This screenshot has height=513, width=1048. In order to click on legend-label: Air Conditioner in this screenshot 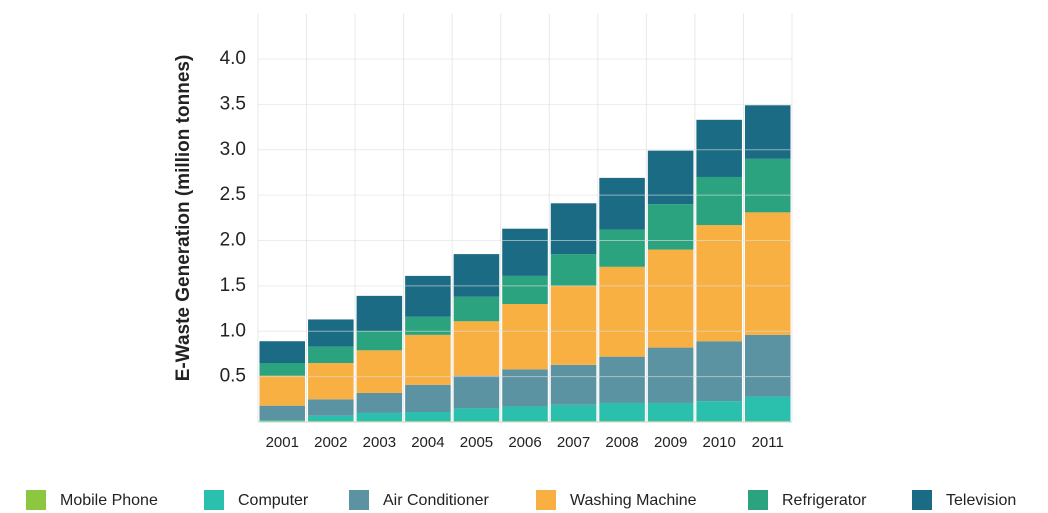, I will do `click(436, 500)`.